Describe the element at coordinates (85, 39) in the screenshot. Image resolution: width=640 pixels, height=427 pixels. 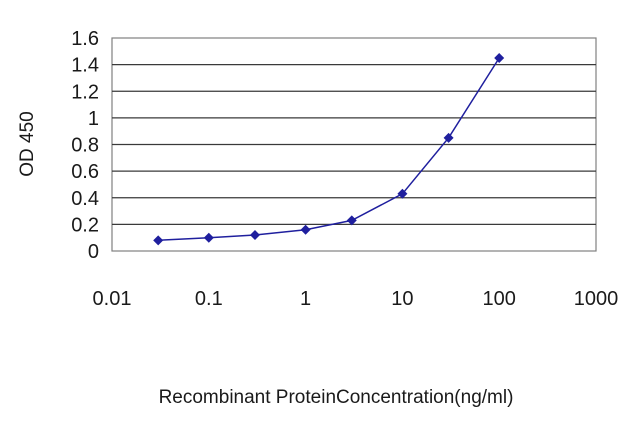
I see `y-tick-label: 1.6` at that location.